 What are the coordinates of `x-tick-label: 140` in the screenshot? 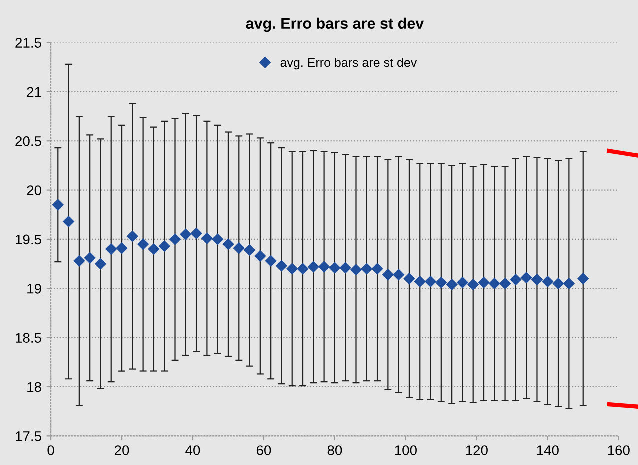 It's located at (548, 451).